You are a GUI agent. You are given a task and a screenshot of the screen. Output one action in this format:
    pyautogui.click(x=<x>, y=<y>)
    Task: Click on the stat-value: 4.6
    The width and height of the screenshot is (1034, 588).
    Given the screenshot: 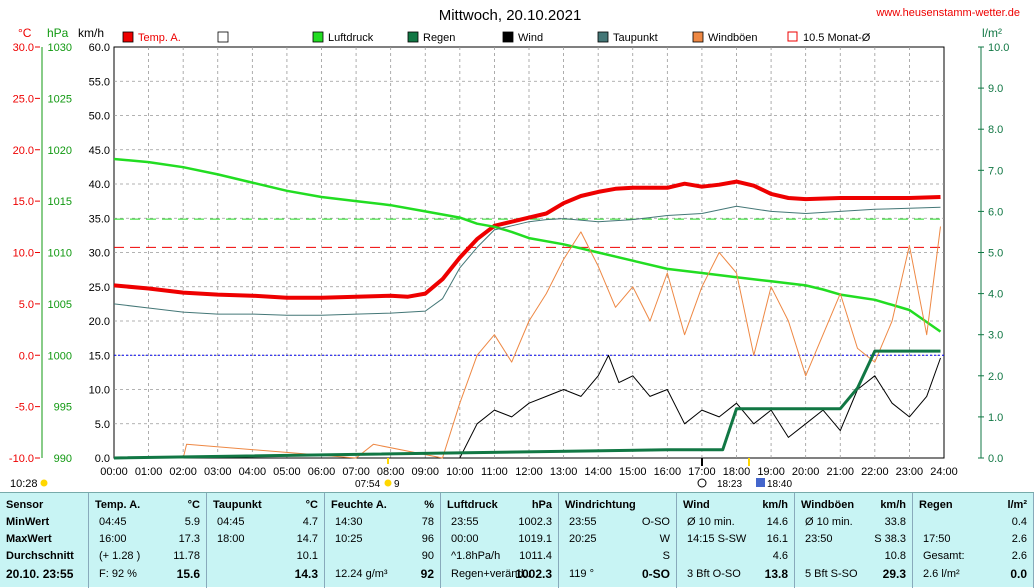 What is the action you would take?
    pyautogui.click(x=780, y=556)
    